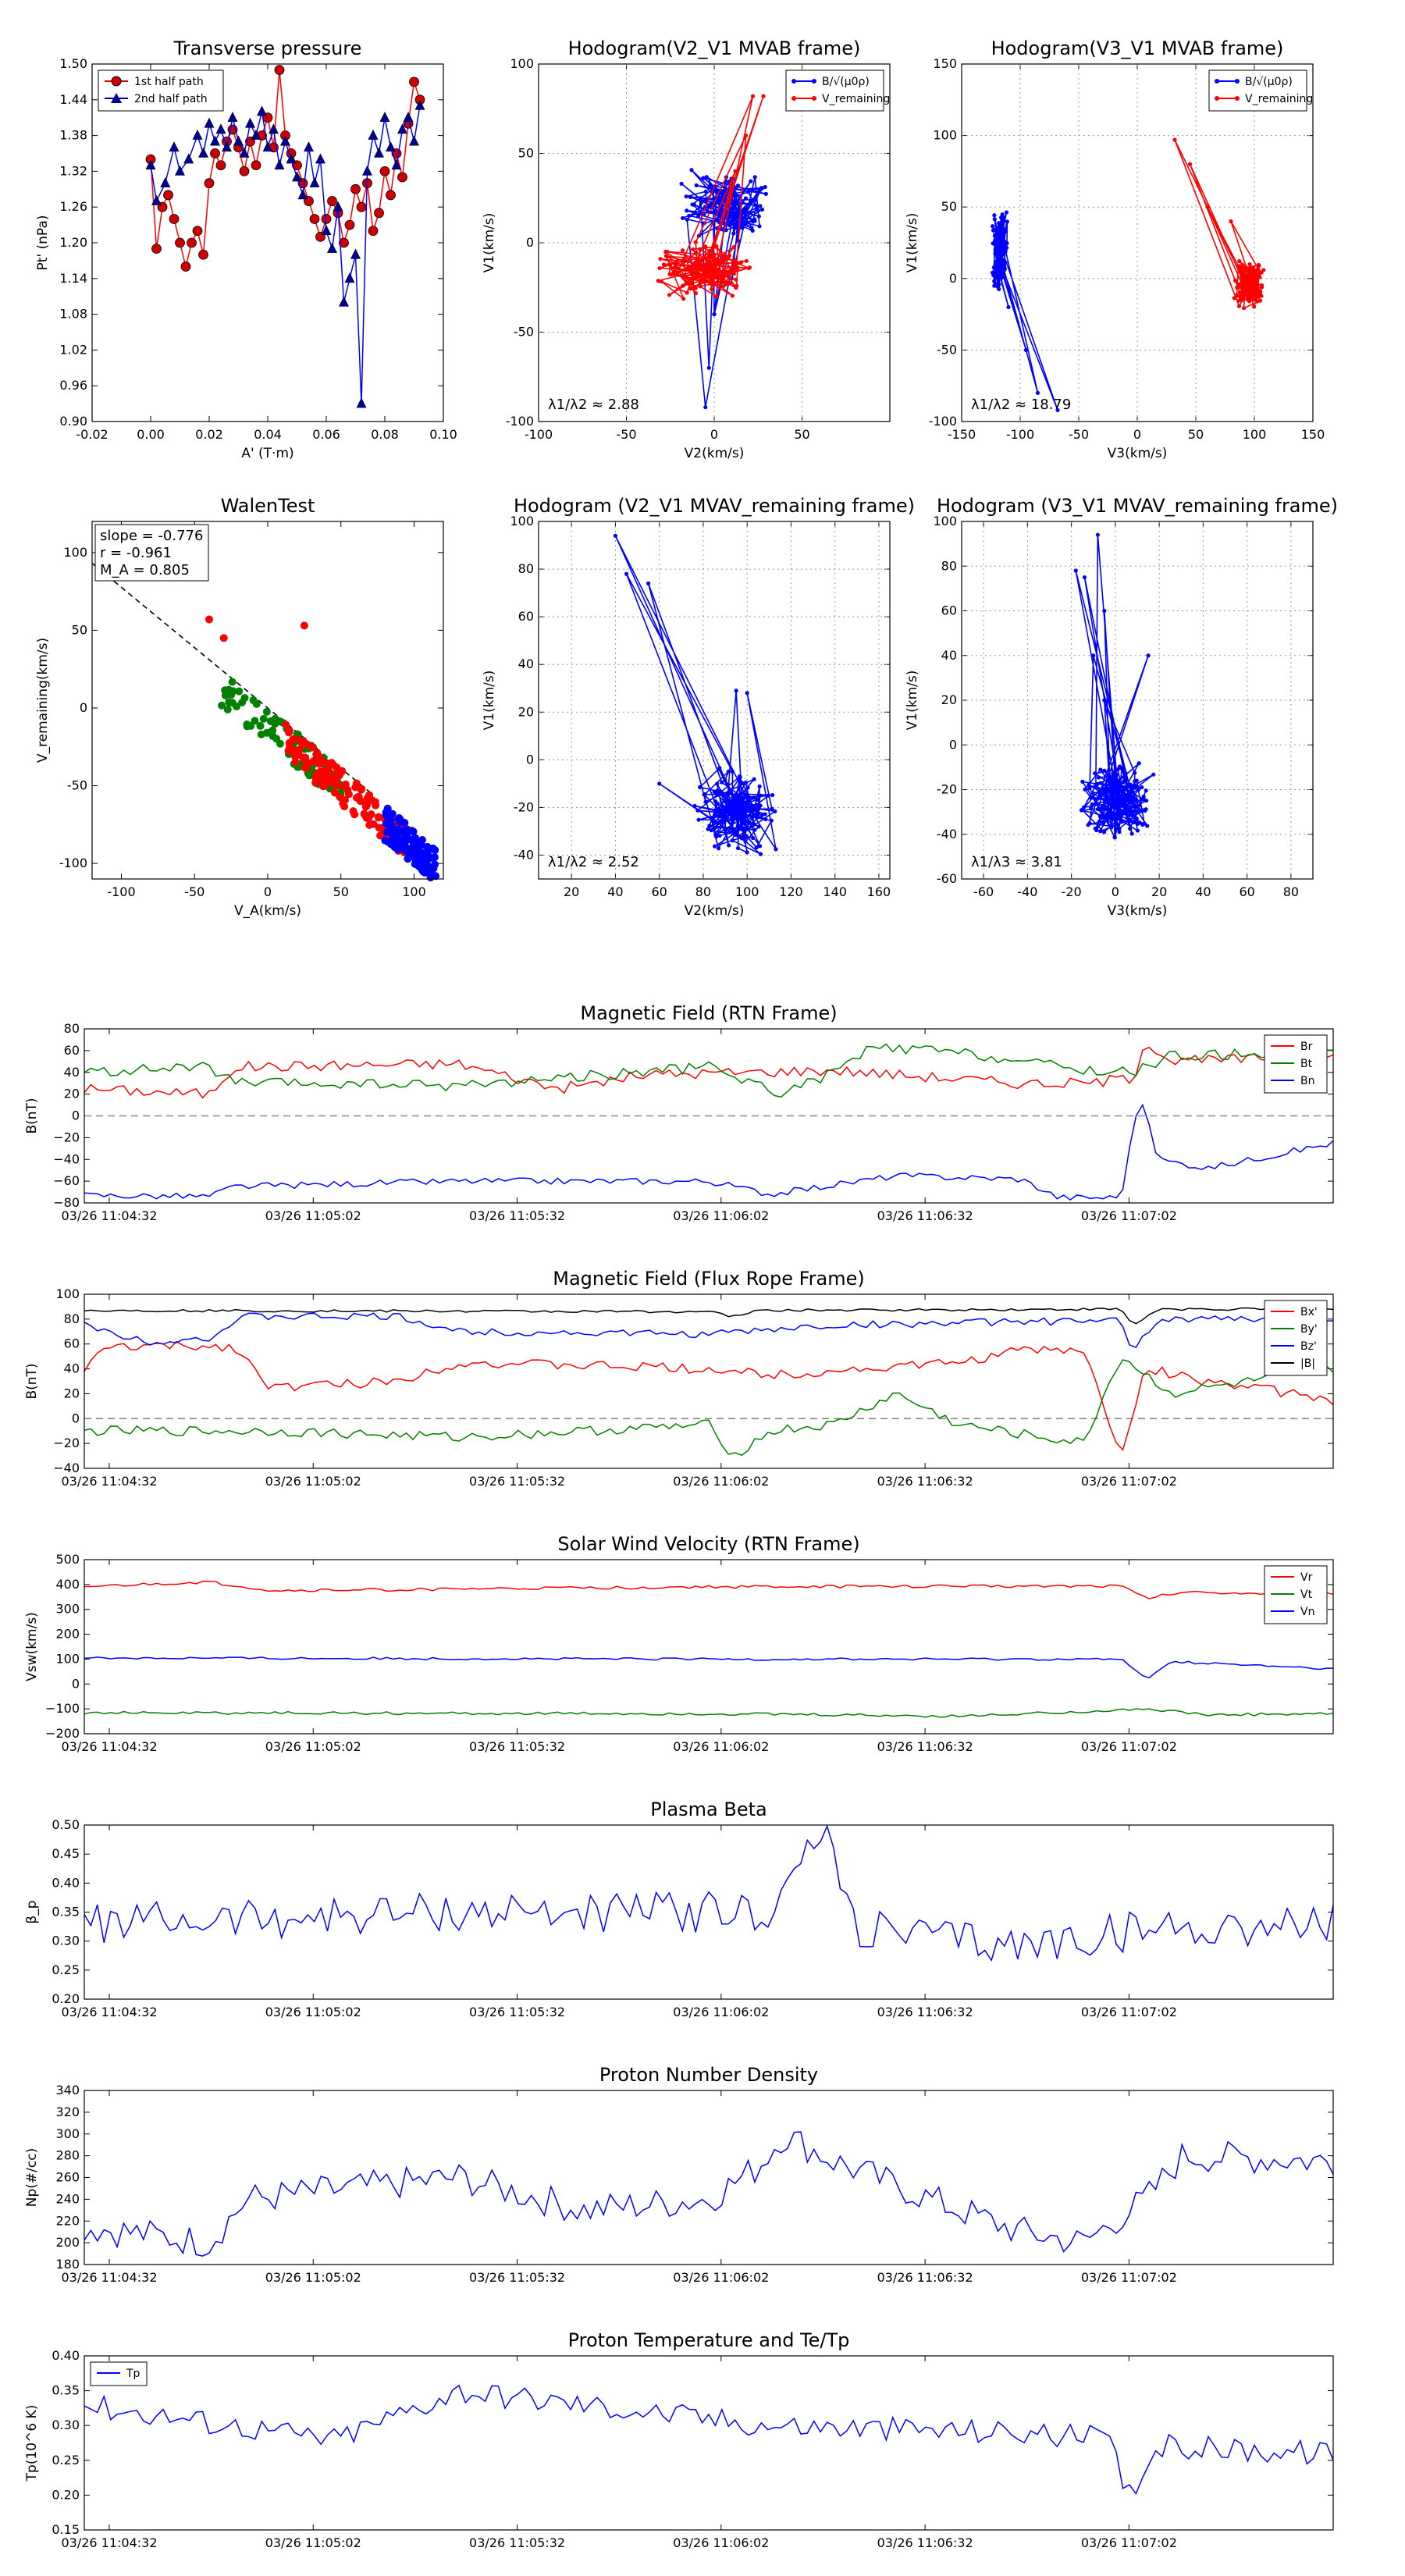  What do you see at coordinates (709, 1809) in the screenshot?
I see `beta-title: Plasma Beta` at bounding box center [709, 1809].